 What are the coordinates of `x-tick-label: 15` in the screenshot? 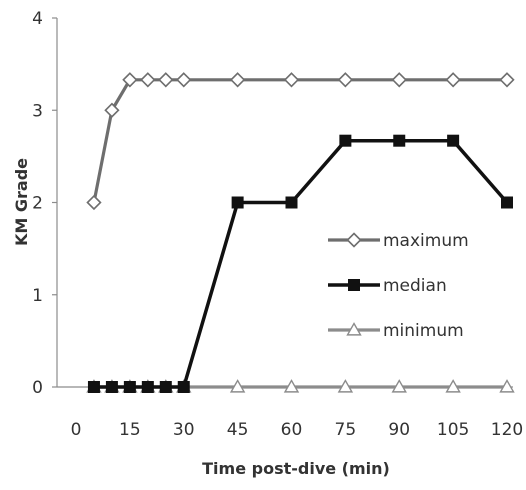 It's located at (130, 430).